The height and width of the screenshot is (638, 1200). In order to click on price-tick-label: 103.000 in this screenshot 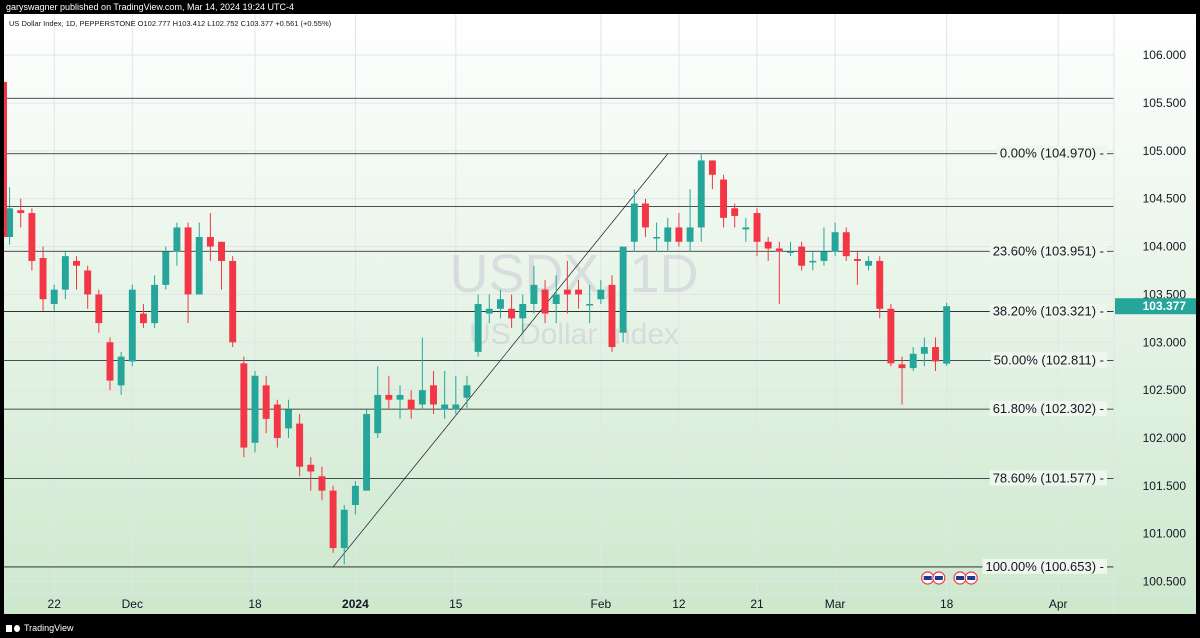, I will do `click(1165, 342)`.